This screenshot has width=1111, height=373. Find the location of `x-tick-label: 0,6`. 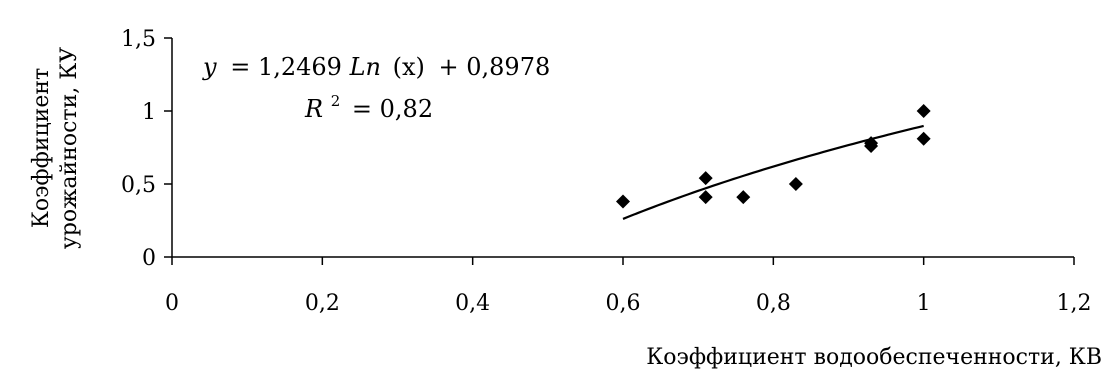

x-tick-label: 0,6 is located at coordinates (623, 303).